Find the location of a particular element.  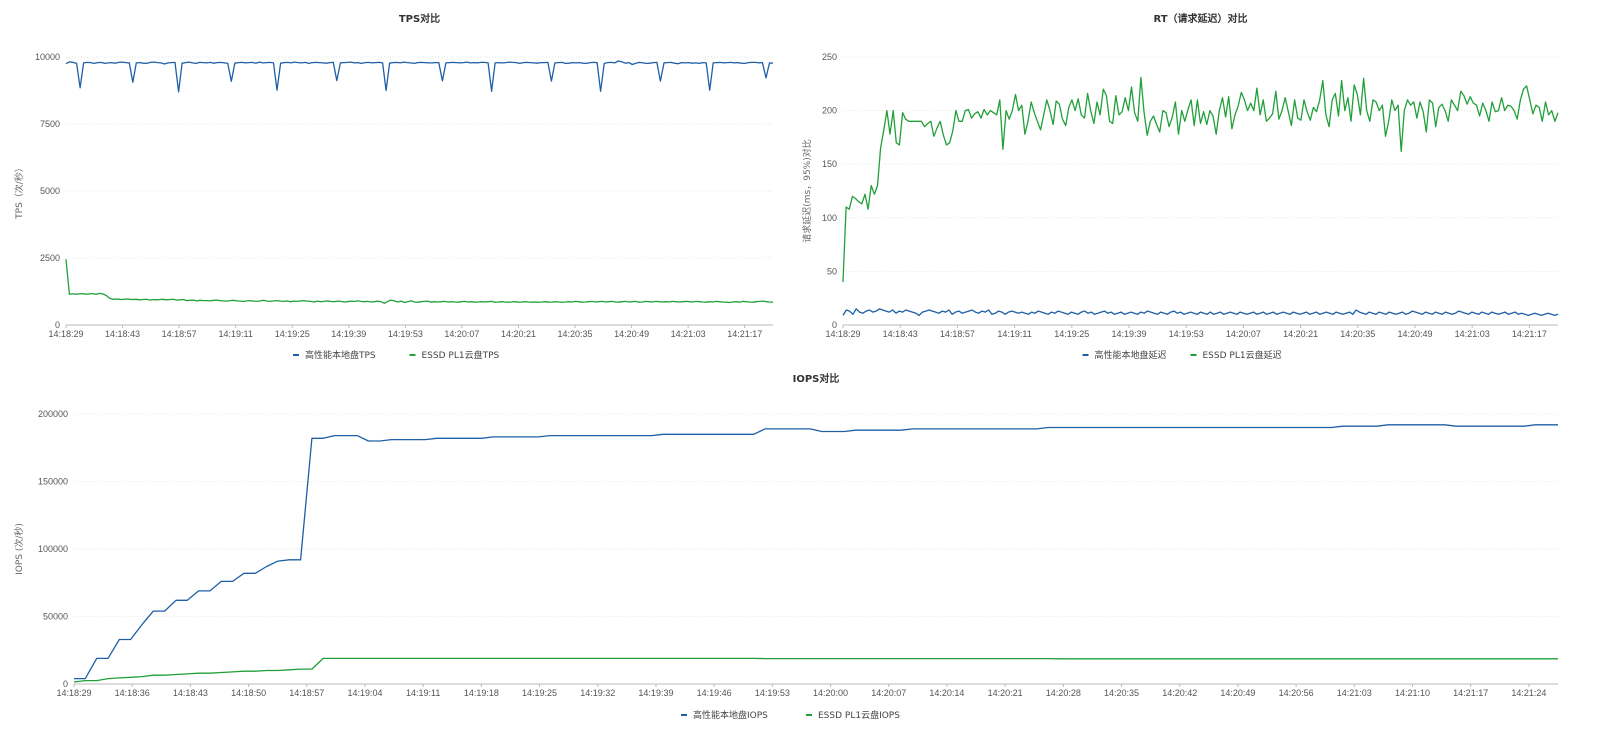

iops-x-tick-label: 14:18:50 is located at coordinates (248, 693).